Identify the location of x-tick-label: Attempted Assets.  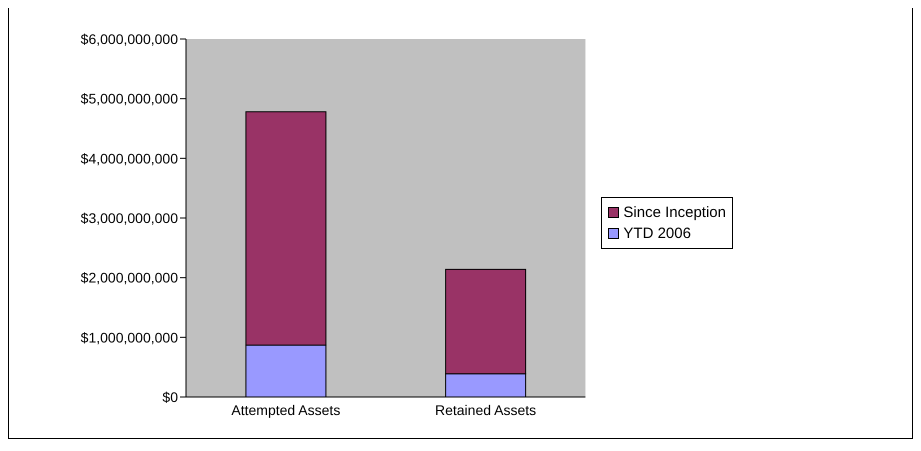
(285, 410).